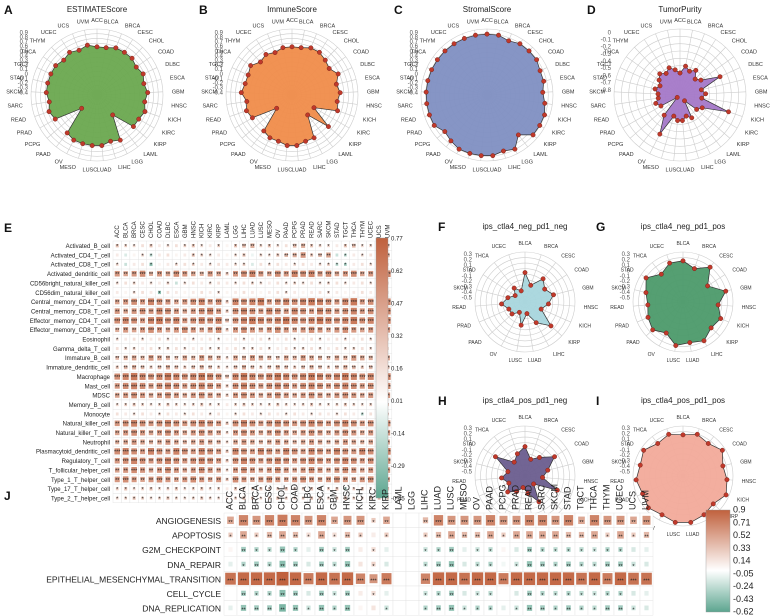 The height and width of the screenshot is (616, 783). I want to click on heatmap-column-label: SARC, so click(321, 229).